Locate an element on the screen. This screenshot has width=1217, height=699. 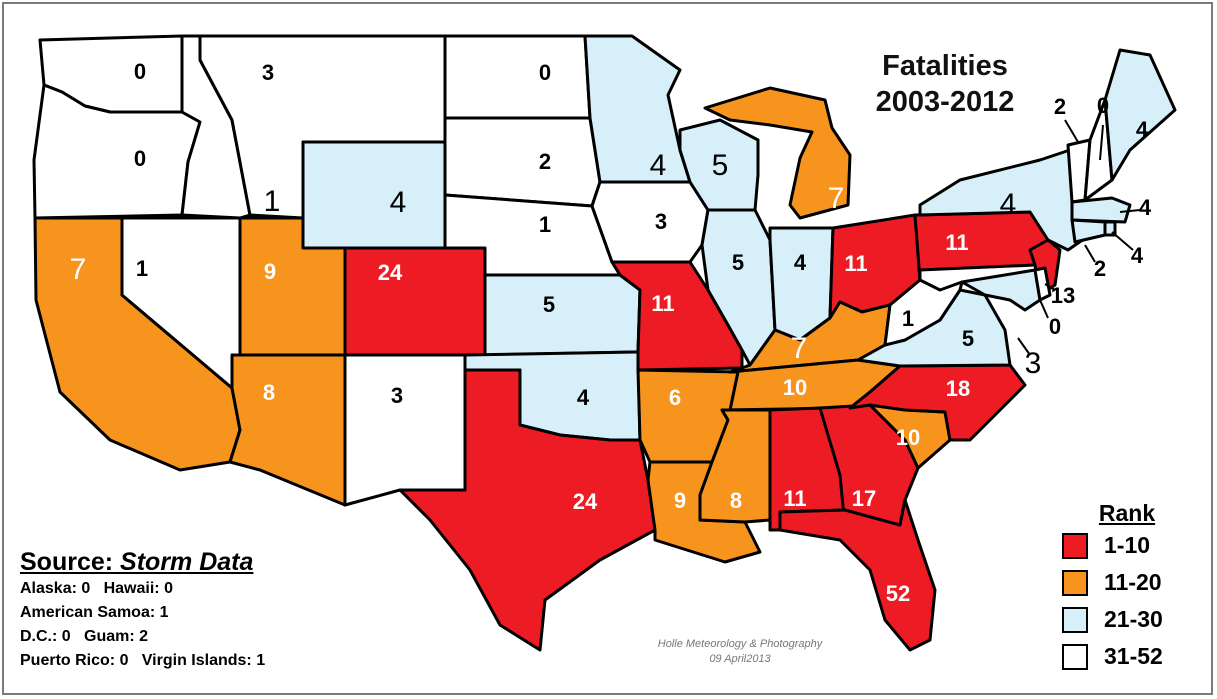
legend-item: 21-30 is located at coordinates (1122, 619).